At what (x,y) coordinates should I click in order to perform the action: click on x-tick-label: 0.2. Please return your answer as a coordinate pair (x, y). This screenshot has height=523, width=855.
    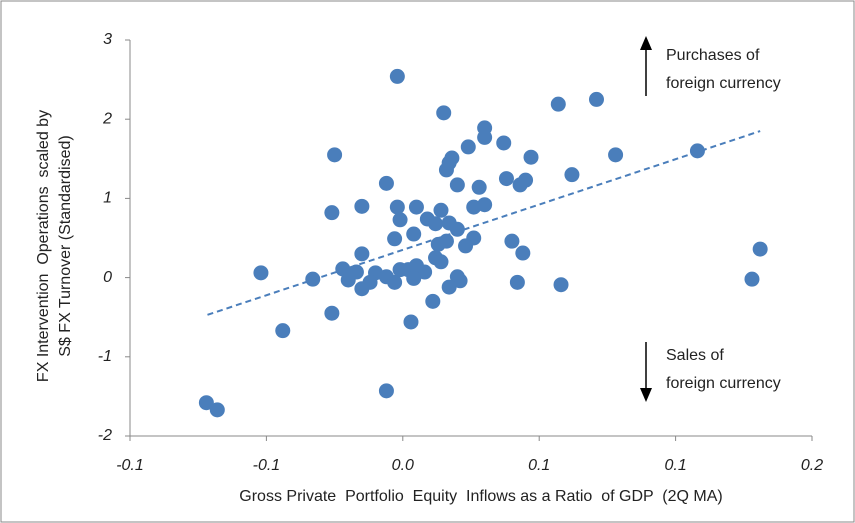
    Looking at the image, I should click on (812, 465).